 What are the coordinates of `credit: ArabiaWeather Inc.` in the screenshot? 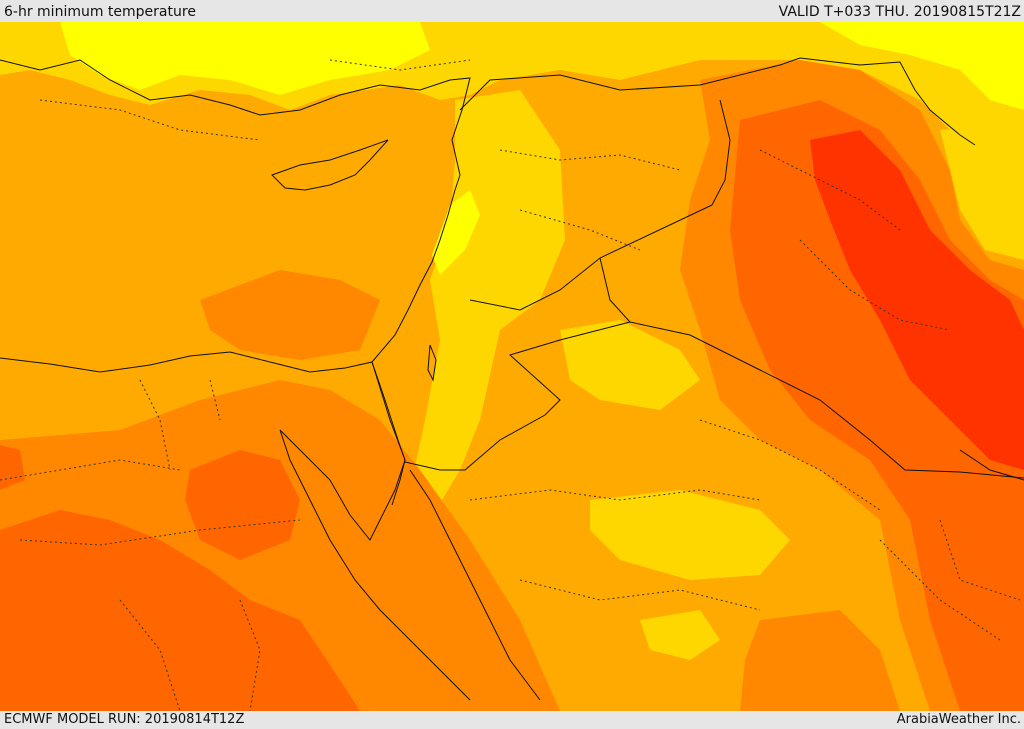 It's located at (958, 719).